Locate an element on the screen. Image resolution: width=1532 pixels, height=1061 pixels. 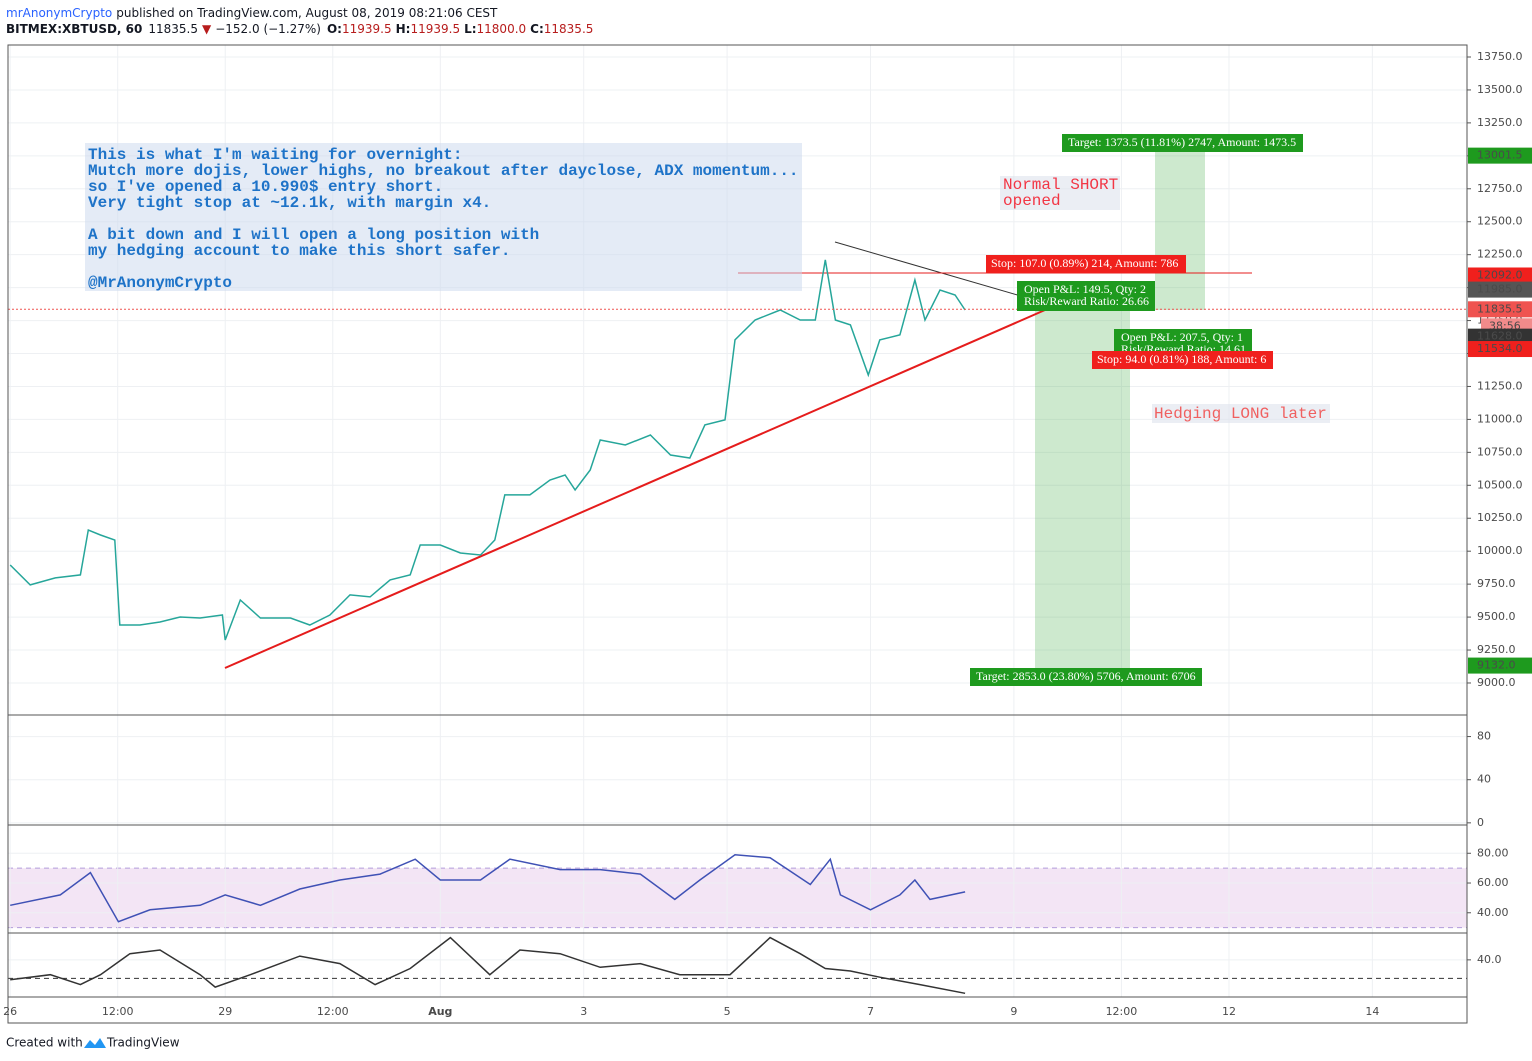
hedge-box is located at coordinates (1241, 413).